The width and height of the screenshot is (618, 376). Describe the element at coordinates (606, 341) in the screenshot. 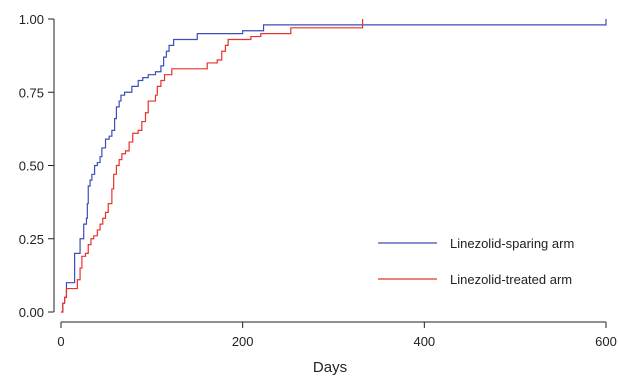

I see `x-tick-label: 600` at that location.